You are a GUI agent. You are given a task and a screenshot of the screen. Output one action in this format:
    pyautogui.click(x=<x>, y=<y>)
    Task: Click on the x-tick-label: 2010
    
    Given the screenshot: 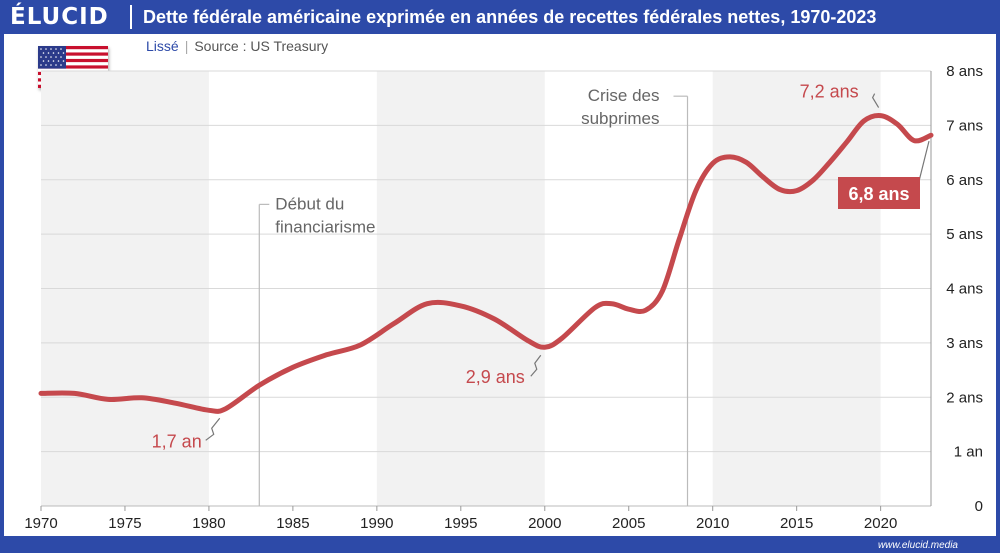 What is the action you would take?
    pyautogui.click(x=712, y=523)
    